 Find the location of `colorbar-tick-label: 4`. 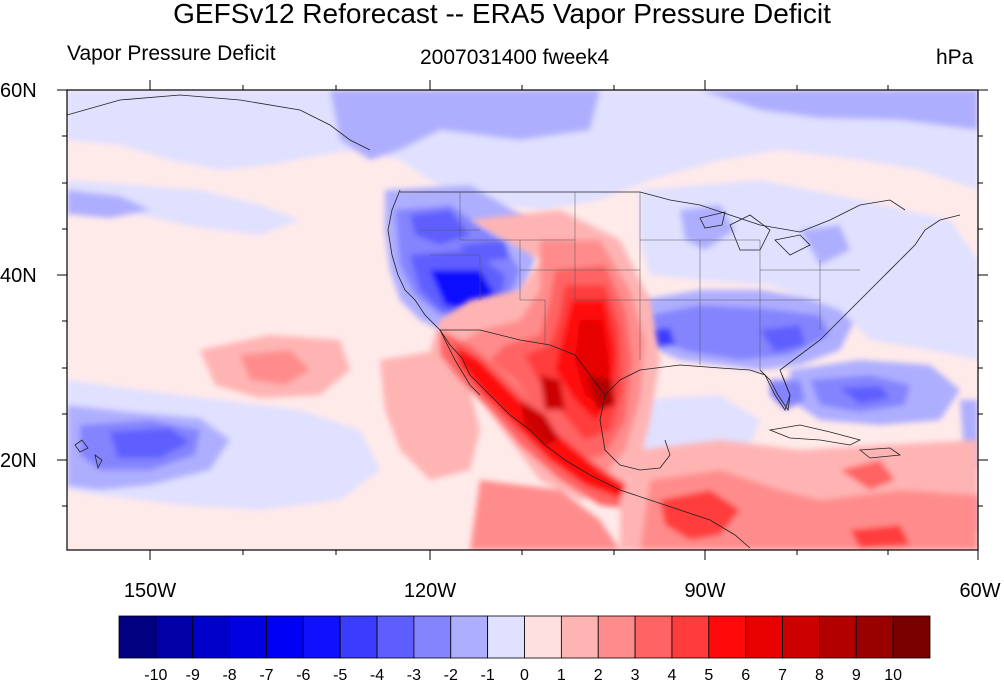

colorbar-tick-label: 4 is located at coordinates (672, 675).